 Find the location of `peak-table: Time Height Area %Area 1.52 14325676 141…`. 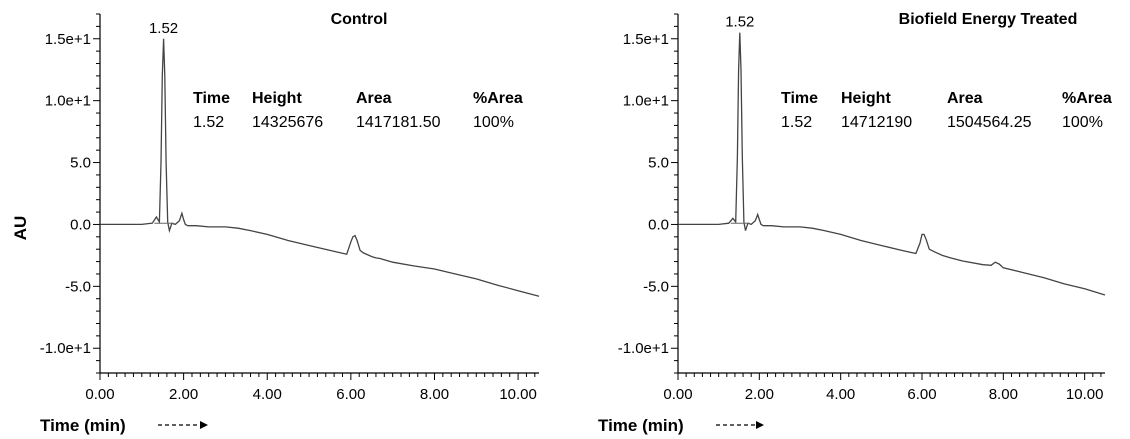

peak-table: Time Height Area %Area 1.52 14325676 141… is located at coordinates (358, 110).